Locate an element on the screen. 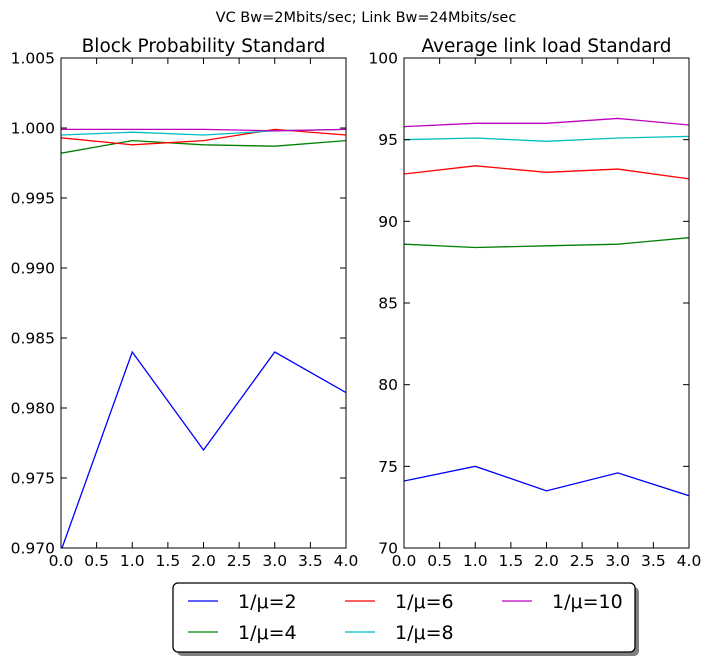 The image size is (712, 667). y-tick-label: 0.980 is located at coordinates (33, 409).